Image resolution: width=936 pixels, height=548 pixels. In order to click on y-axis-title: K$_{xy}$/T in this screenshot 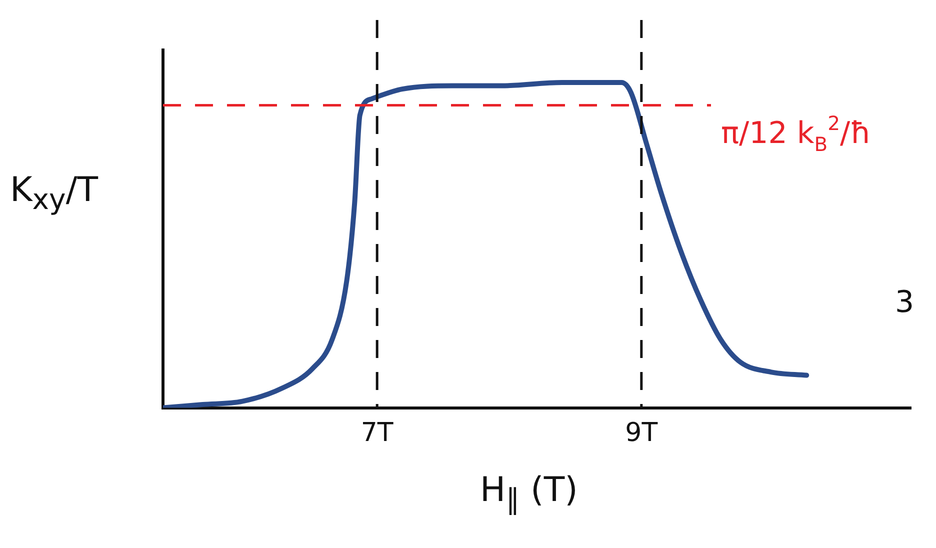, I will do `click(54, 193)`.